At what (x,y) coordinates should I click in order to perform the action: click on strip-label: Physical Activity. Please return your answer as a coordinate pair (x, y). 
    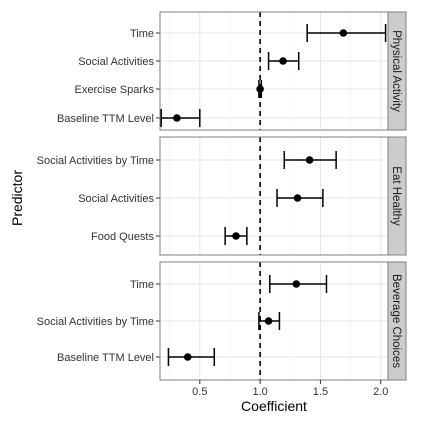
    Looking at the image, I should click on (396, 71).